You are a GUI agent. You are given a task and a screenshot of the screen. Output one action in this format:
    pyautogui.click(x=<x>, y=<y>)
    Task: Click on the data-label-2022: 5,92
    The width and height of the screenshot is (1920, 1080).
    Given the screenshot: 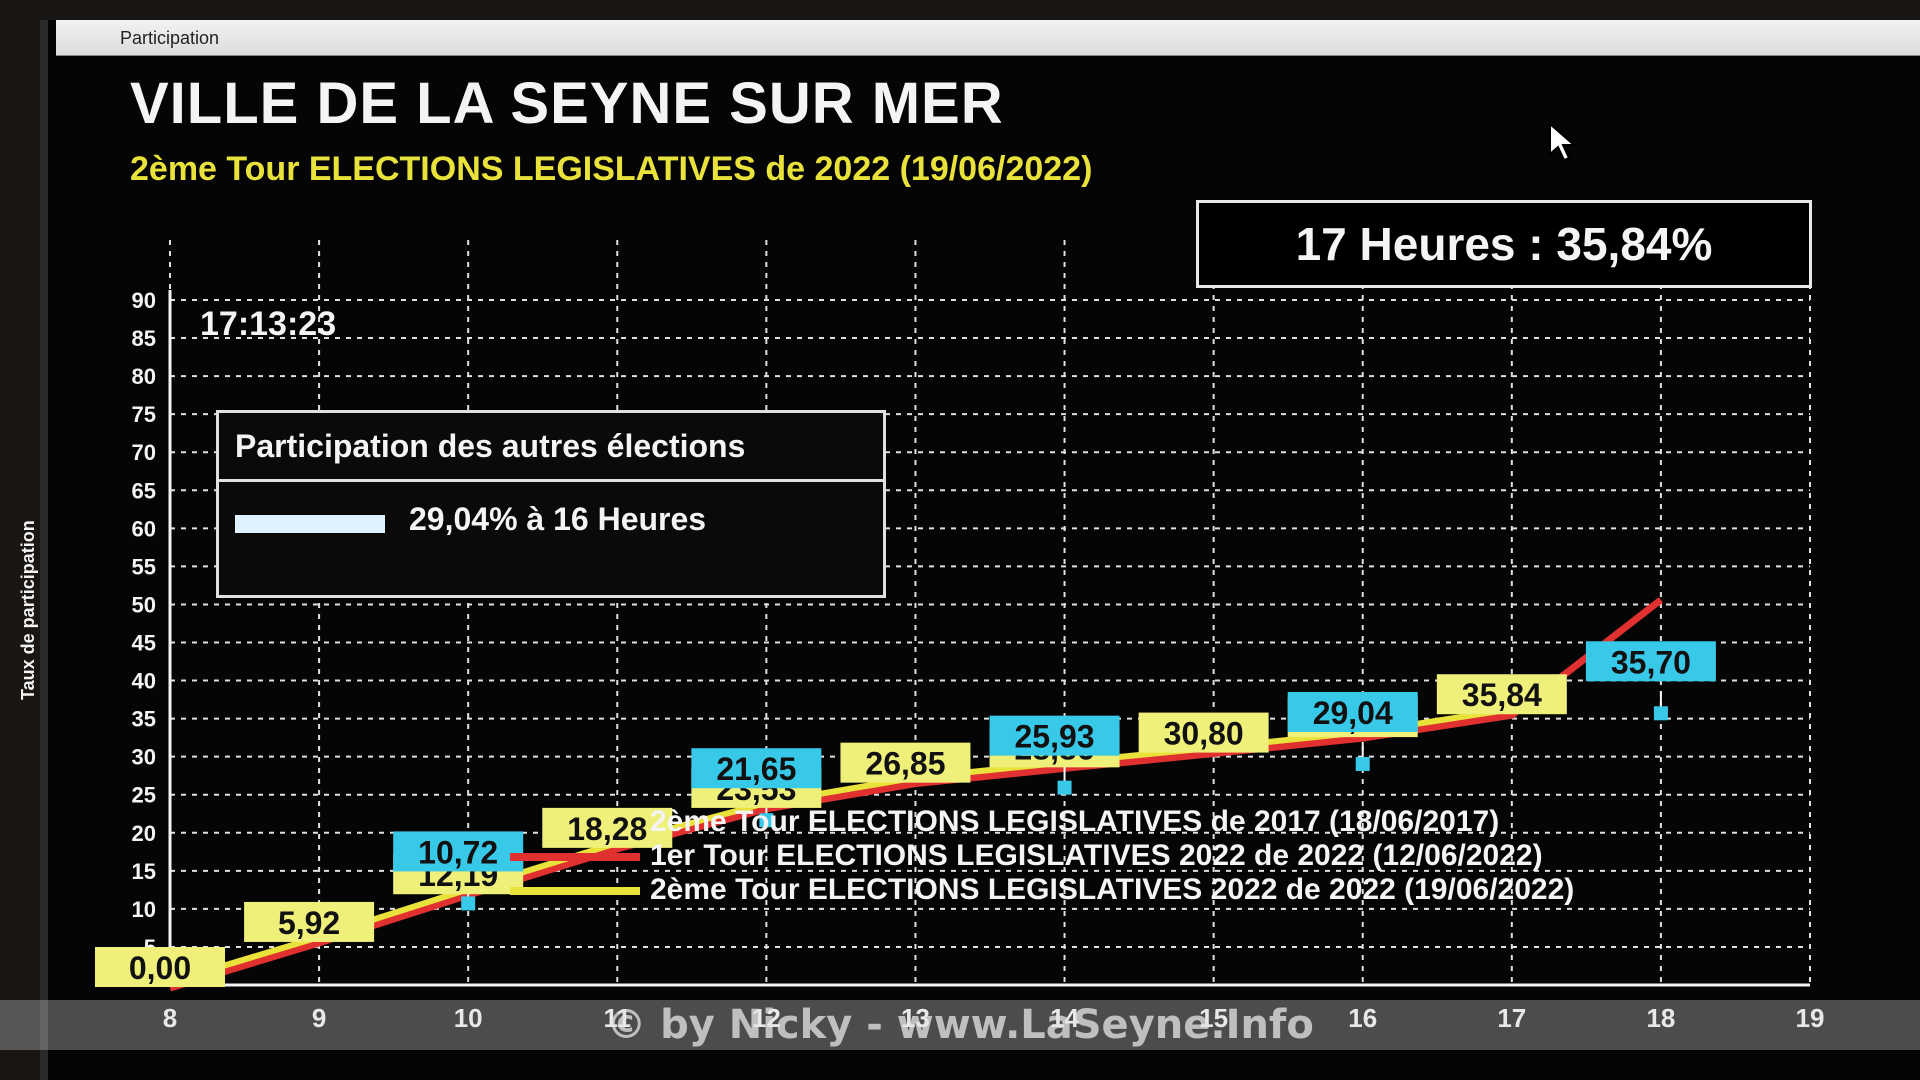 What is the action you would take?
    pyautogui.click(x=309, y=923)
    